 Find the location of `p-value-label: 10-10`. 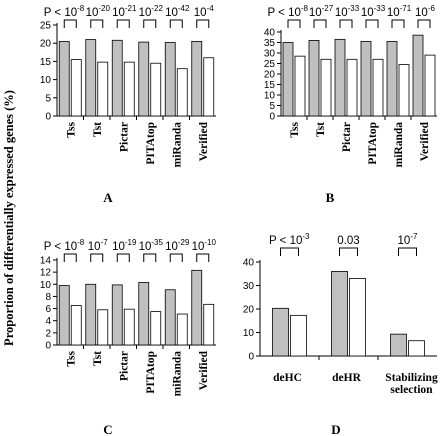

p-value-label: 10-10 is located at coordinates (204, 245).